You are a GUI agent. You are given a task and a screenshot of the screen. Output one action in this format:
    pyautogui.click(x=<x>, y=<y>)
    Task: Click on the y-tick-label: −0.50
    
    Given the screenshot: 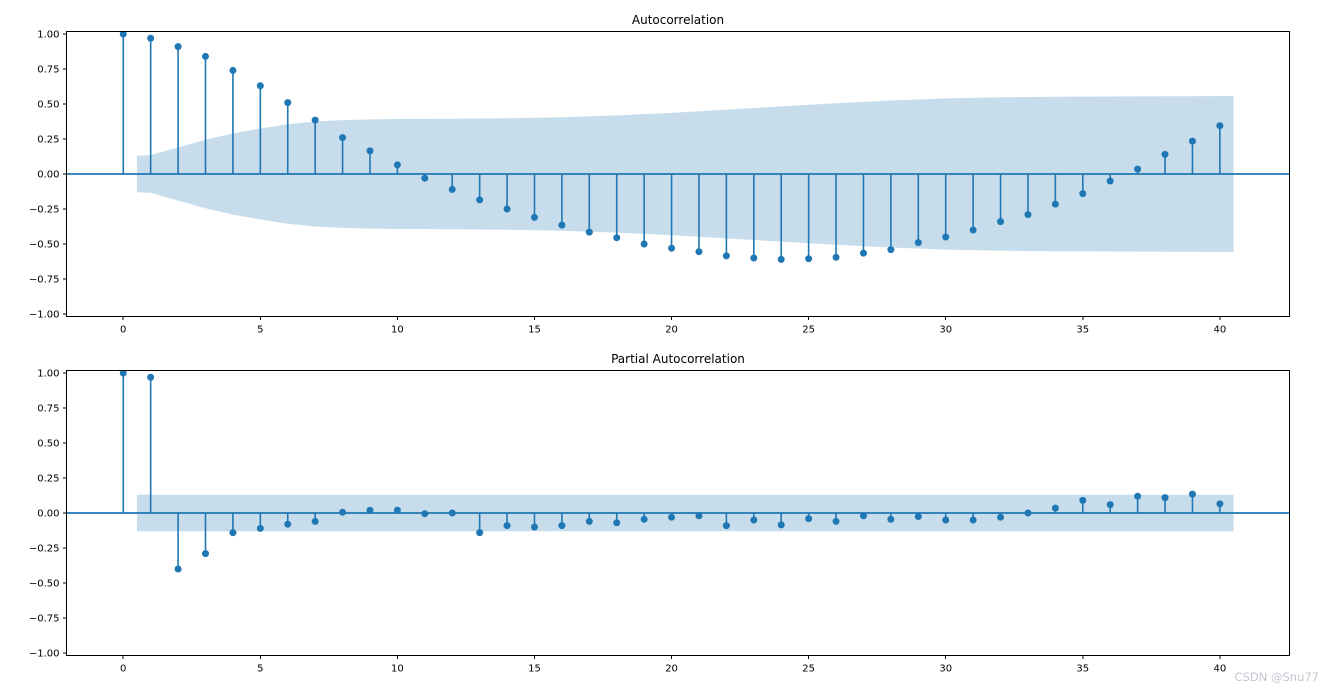 What is the action you would take?
    pyautogui.click(x=44, y=583)
    